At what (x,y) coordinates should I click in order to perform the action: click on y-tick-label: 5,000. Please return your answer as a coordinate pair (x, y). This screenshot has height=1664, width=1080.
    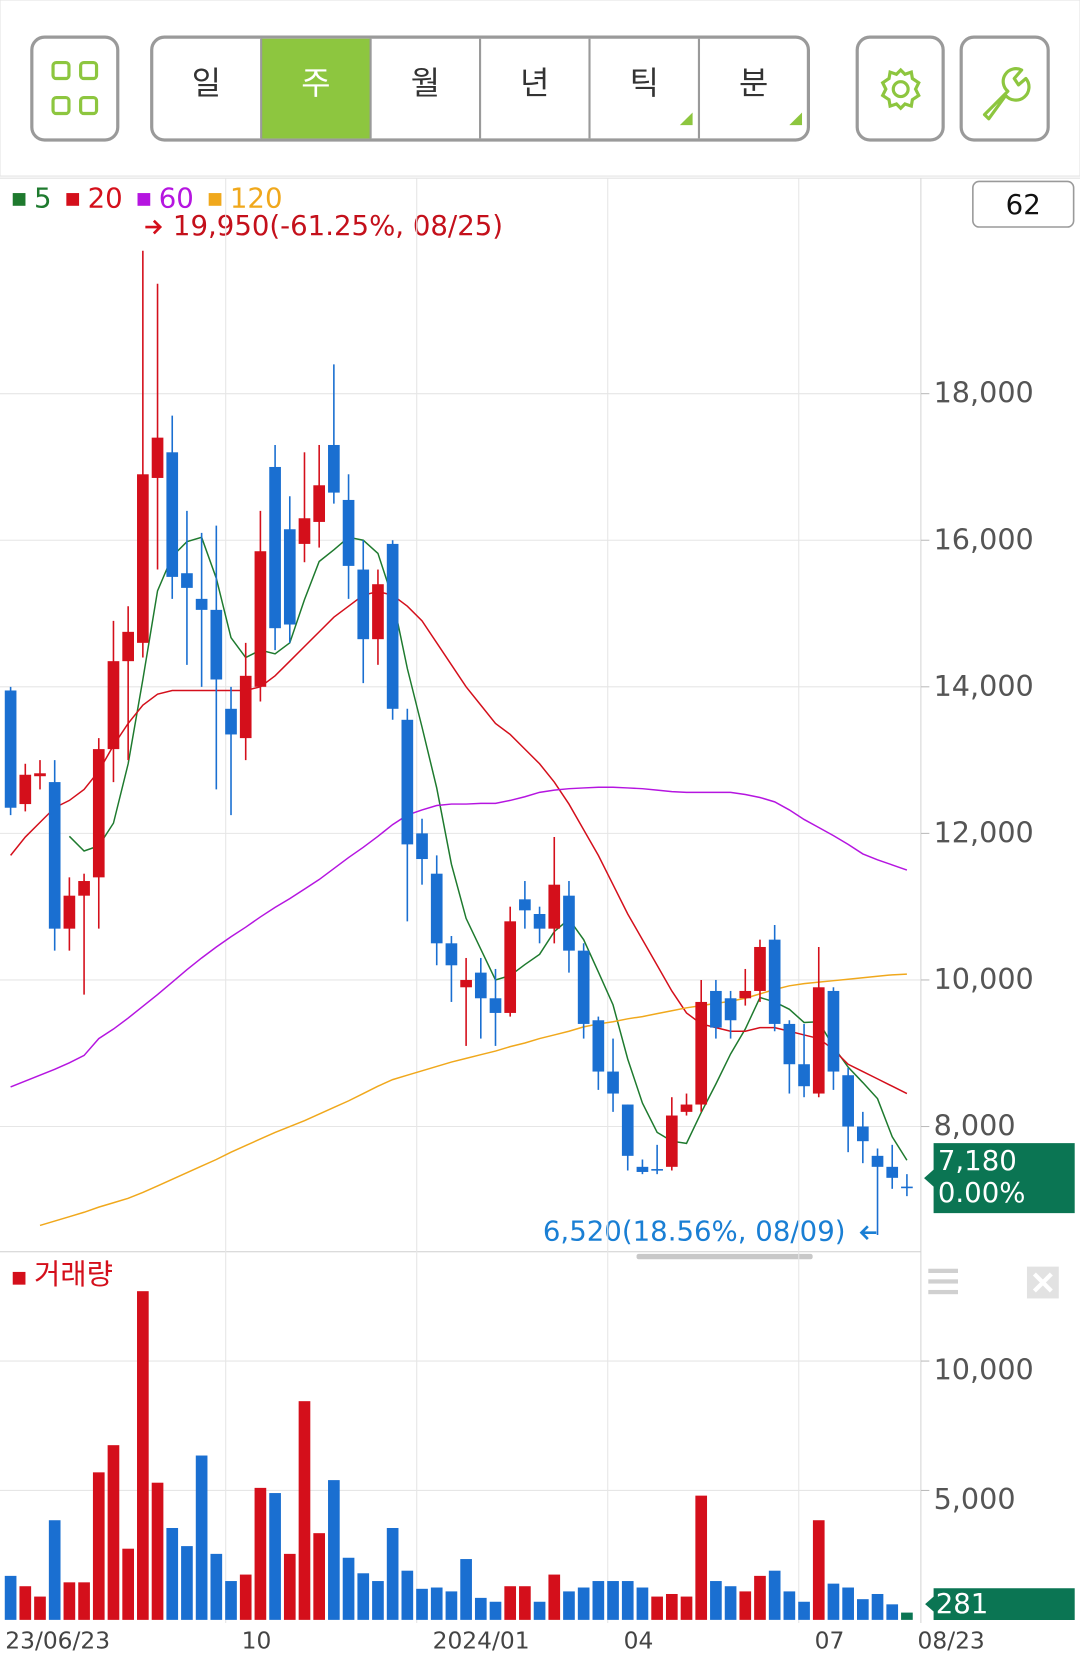
    Looking at the image, I should click on (975, 1499).